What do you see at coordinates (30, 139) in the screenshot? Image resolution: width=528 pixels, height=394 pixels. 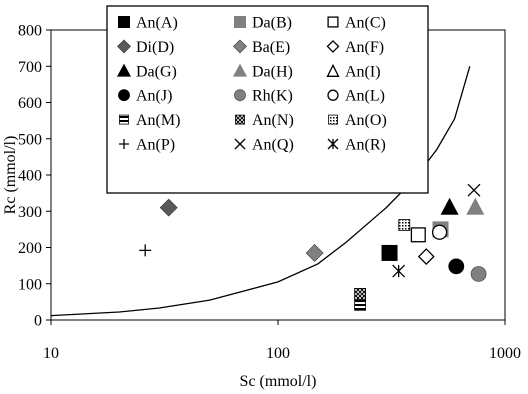 I see `y-tick-label: 500` at bounding box center [30, 139].